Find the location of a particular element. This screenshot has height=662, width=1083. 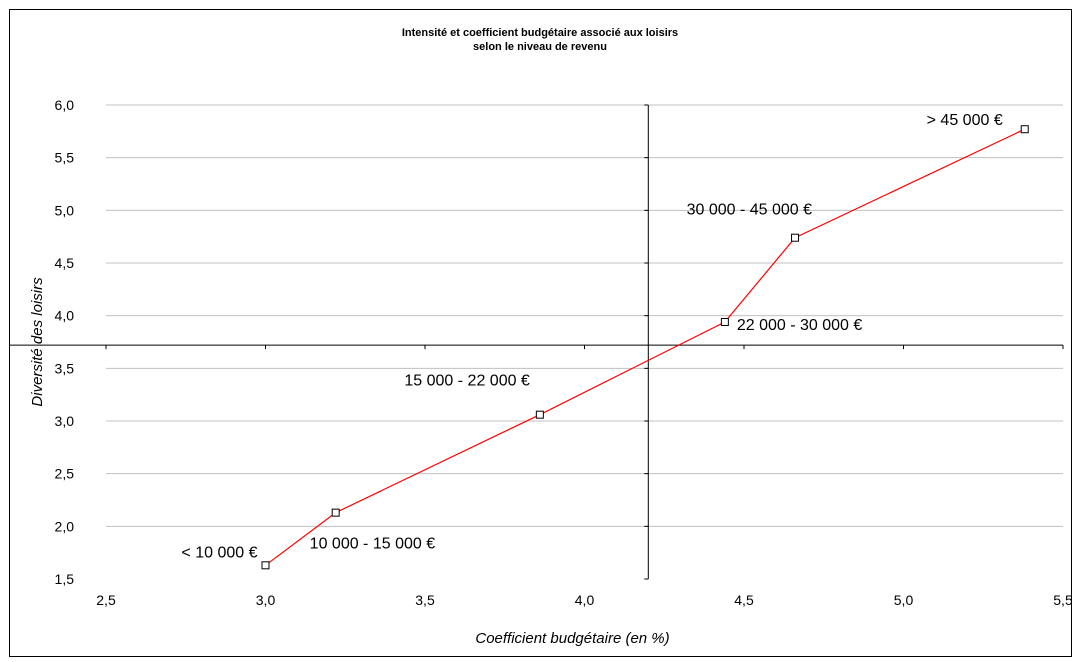

data-point-label: 22 000 - 30 000 € is located at coordinates (800, 325).